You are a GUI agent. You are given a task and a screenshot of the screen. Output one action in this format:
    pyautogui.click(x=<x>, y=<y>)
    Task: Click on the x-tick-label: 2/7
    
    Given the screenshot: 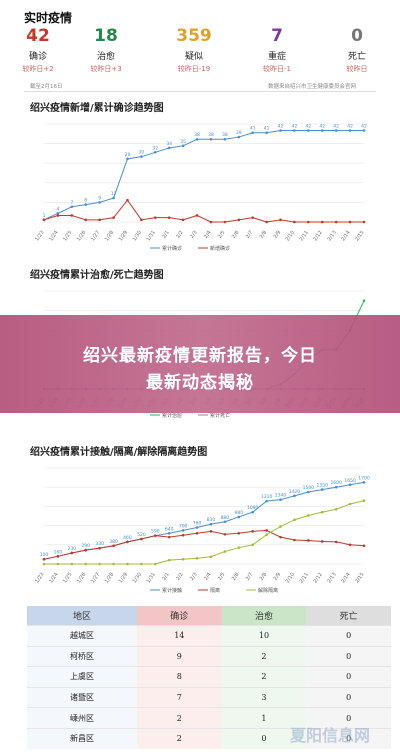 What is the action you would take?
    pyautogui.click(x=250, y=577)
    